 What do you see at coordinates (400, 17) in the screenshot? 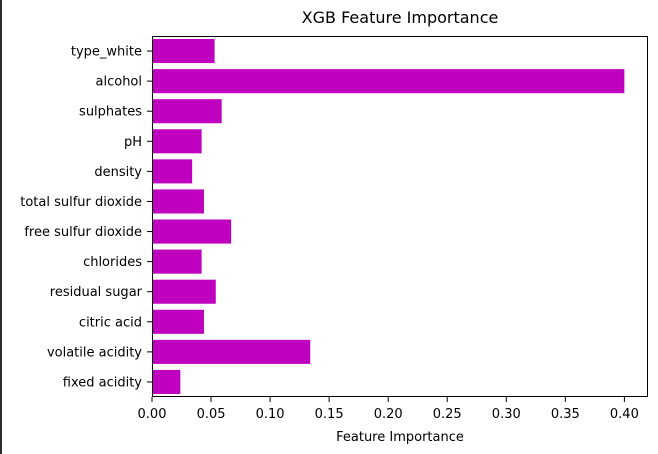
I see `chart-title: XGB Feature Importance` at bounding box center [400, 17].